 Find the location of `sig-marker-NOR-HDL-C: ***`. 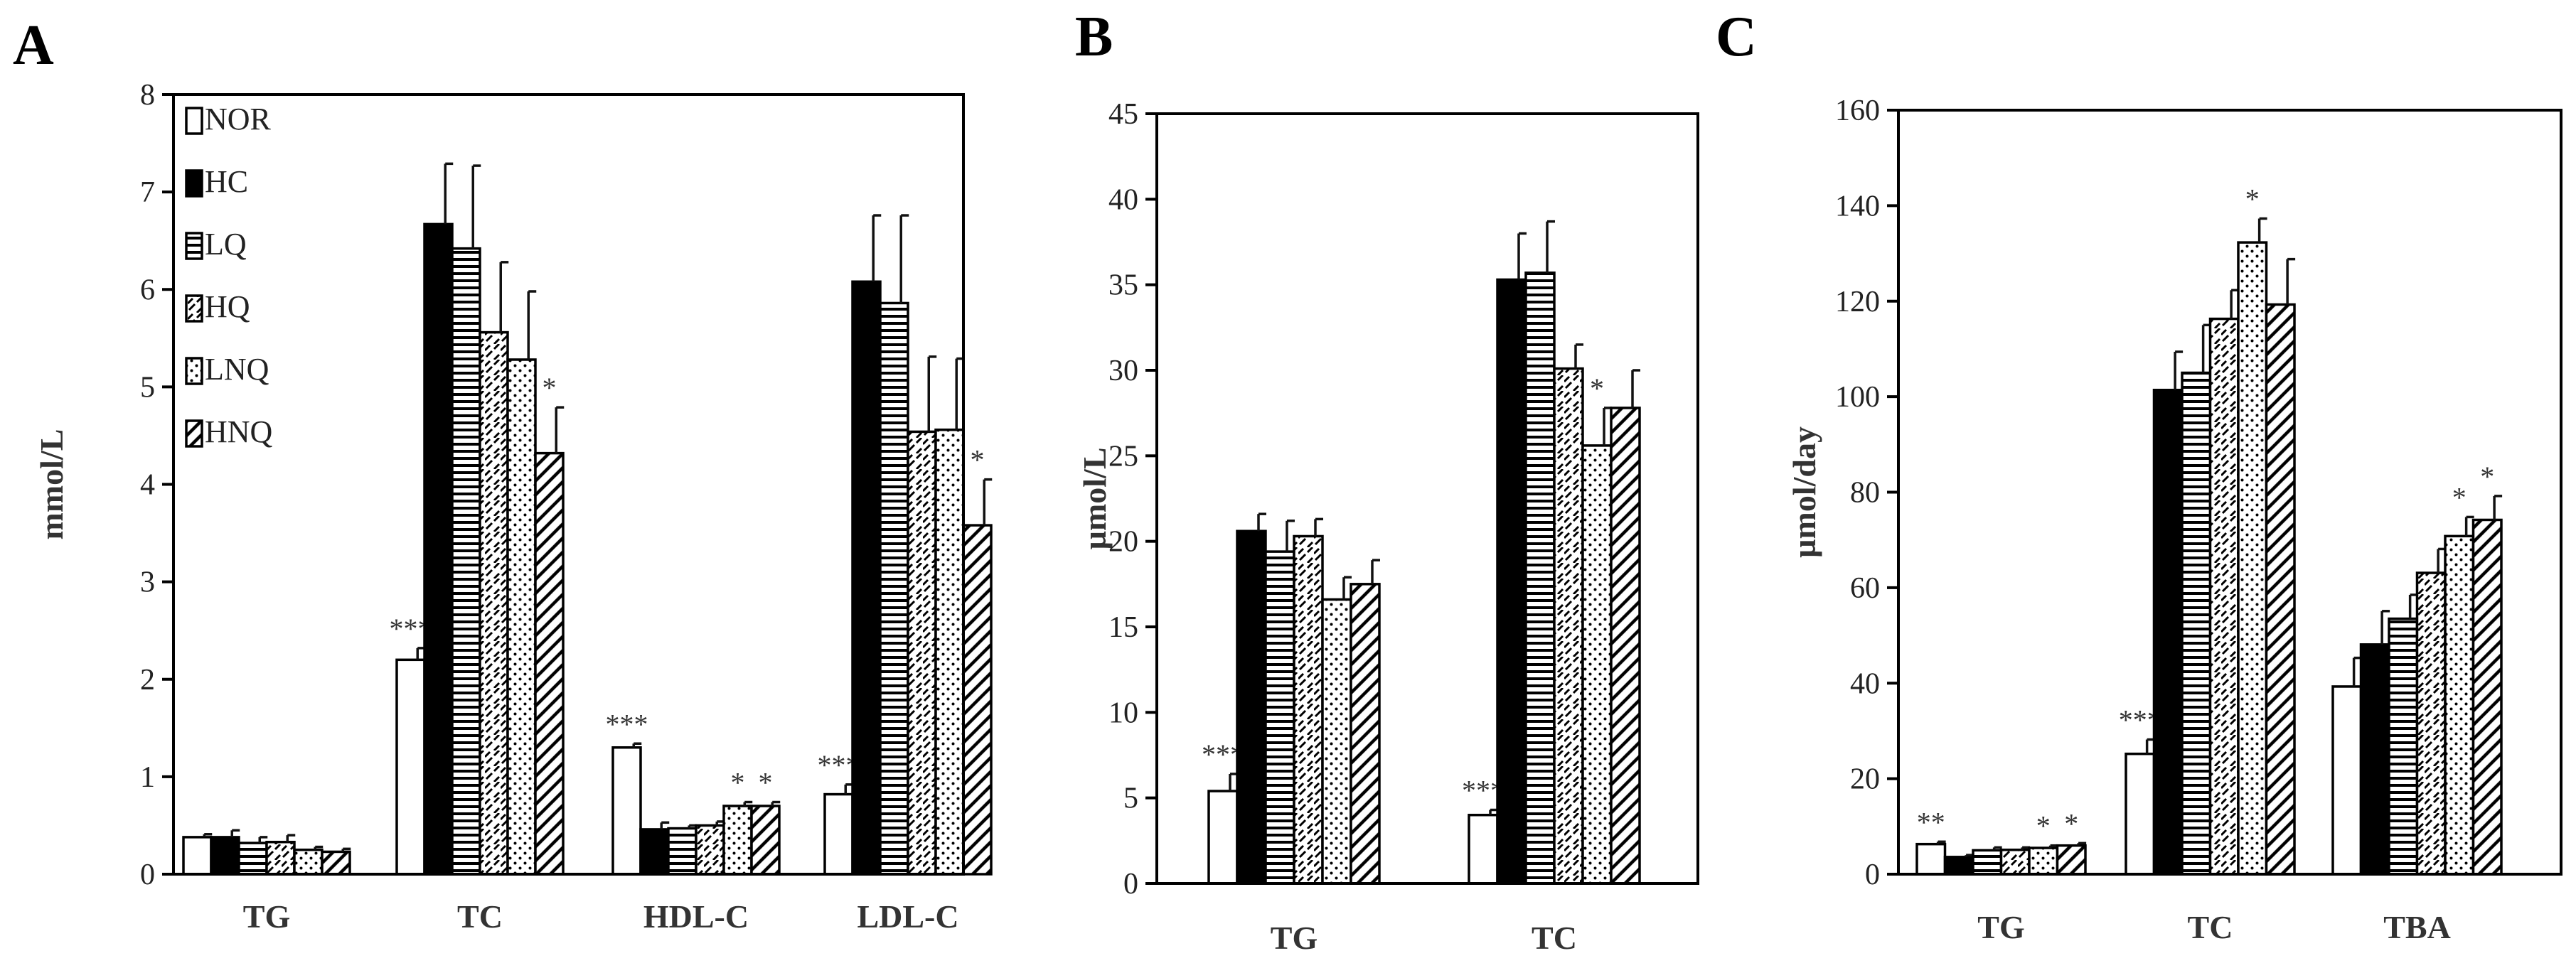

sig-marker-NOR-HDL-C: *** is located at coordinates (627, 724).